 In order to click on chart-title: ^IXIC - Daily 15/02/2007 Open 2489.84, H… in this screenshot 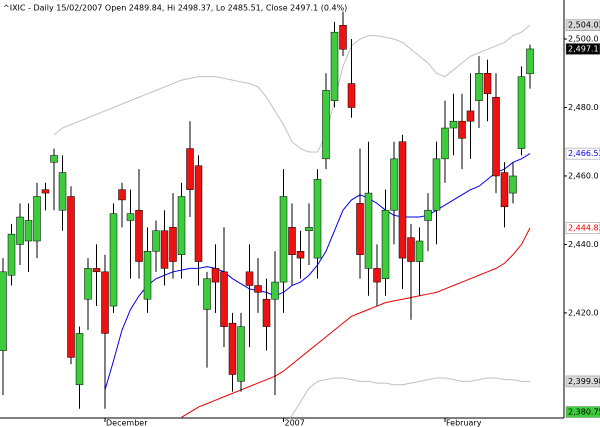, I will do `click(175, 8)`.